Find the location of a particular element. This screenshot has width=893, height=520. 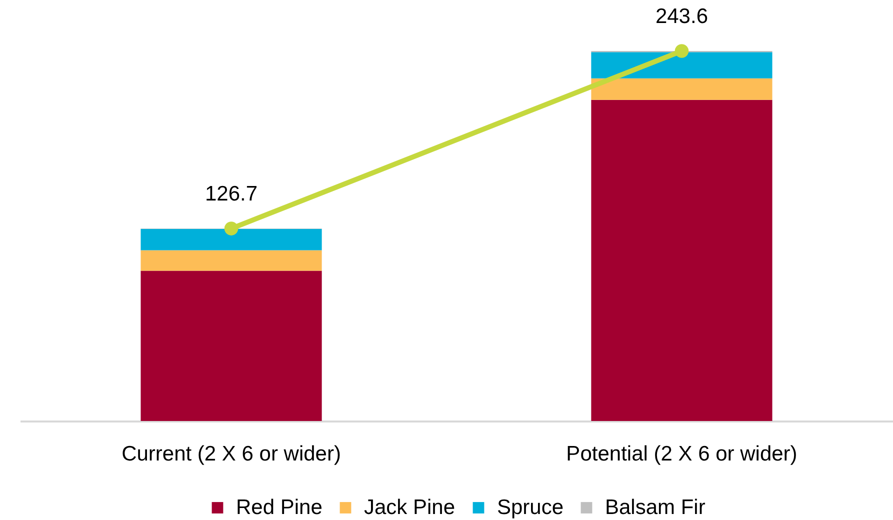

x-tick-label: Current (2 X 6 or wider) is located at coordinates (231, 454).